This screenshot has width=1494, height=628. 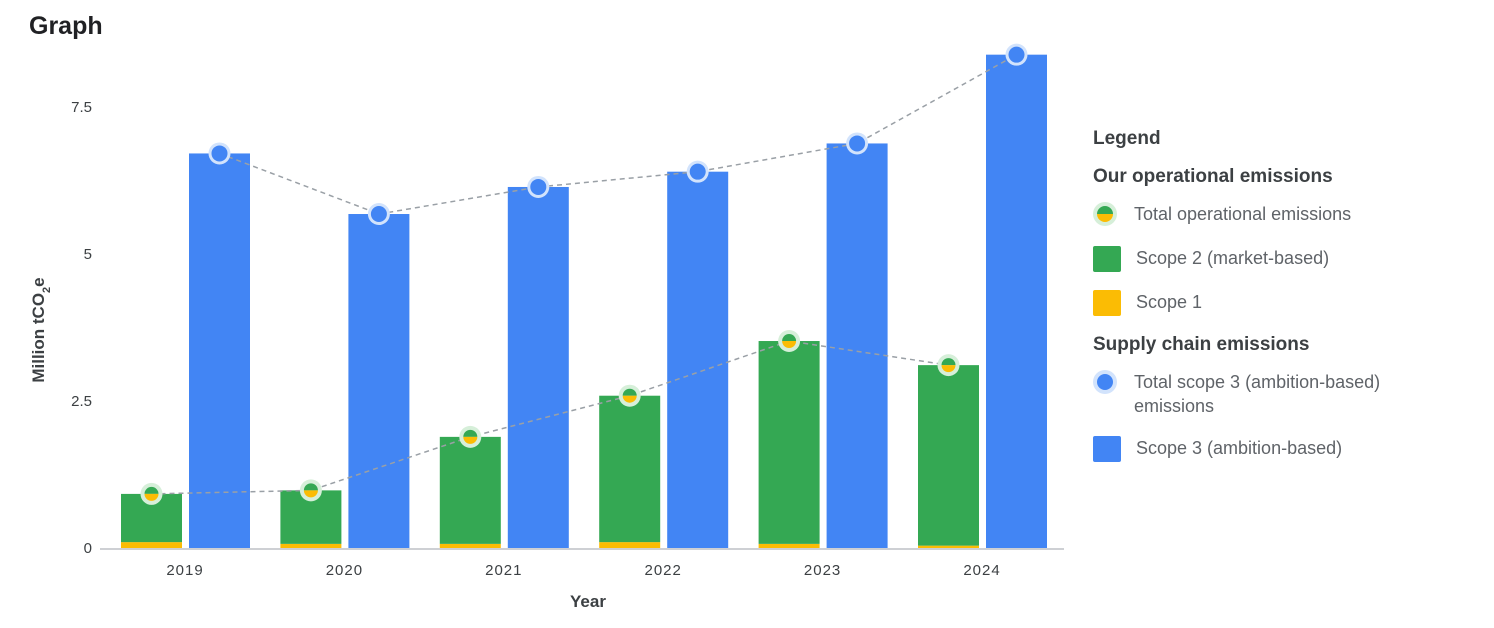 I want to click on x-tick-label: 2024, so click(x=981, y=570).